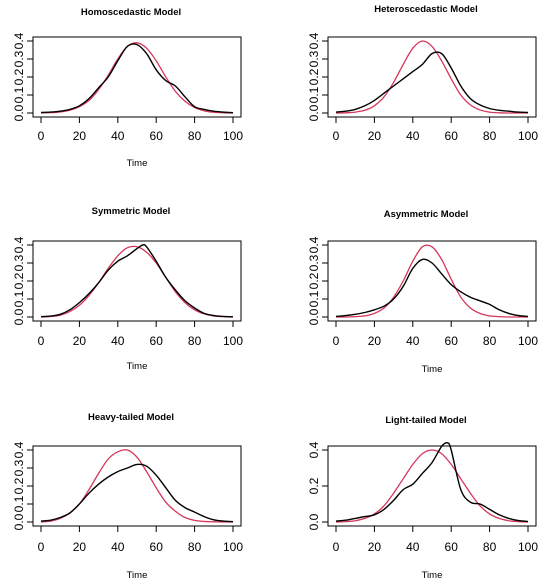 The image size is (550, 584). I want to click on chart-title: Asymmetric Model, so click(426, 214).